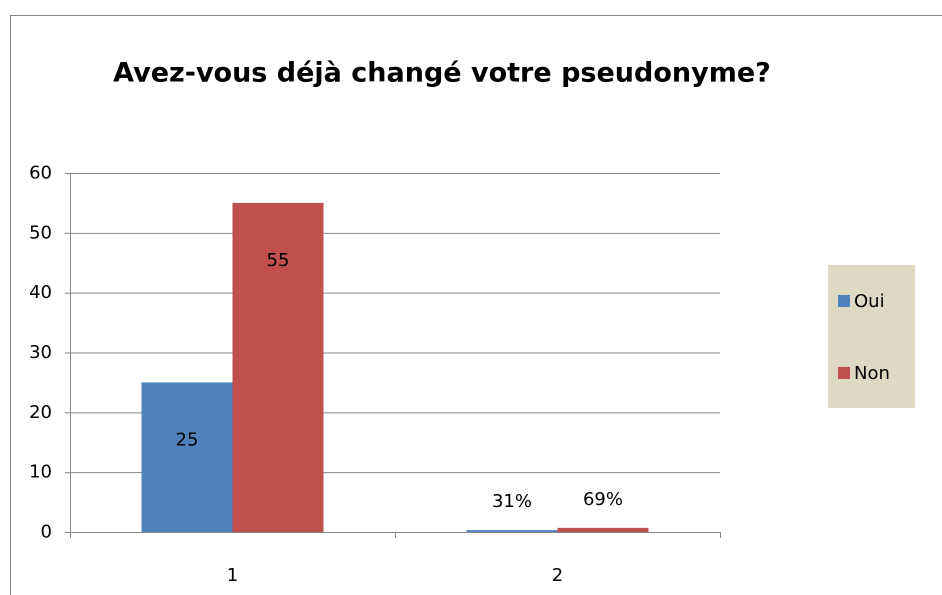 This screenshot has width=942, height=595. I want to click on y-tick-label: 10, so click(40, 472).